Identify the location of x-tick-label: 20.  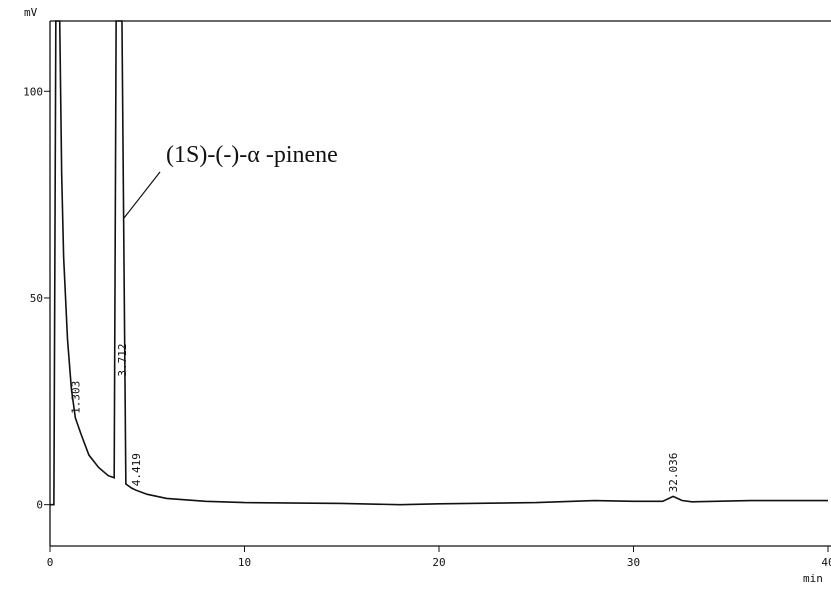
(438, 562).